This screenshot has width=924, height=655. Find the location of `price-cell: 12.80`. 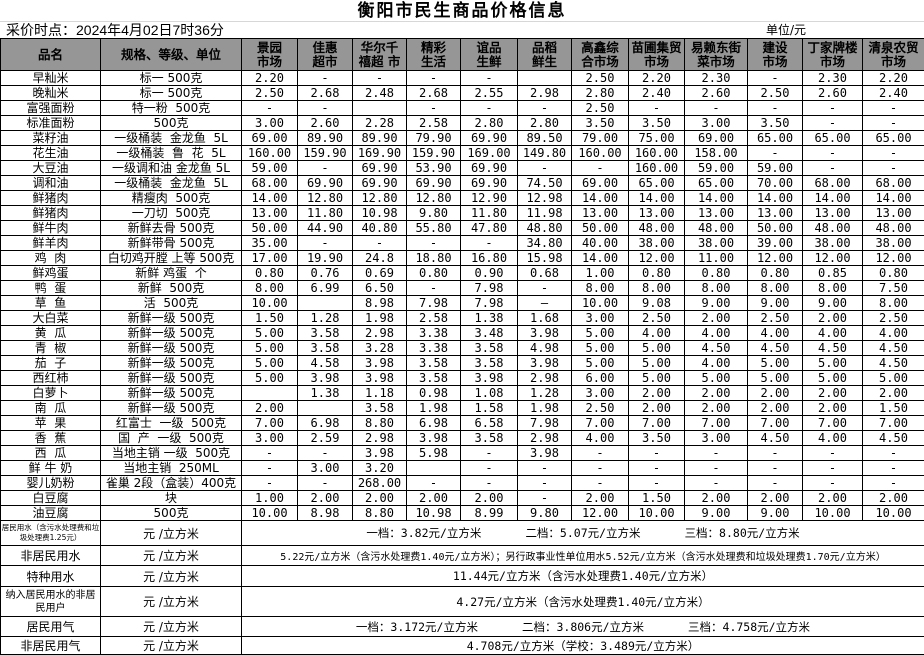

price-cell: 12.80 is located at coordinates (434, 198).